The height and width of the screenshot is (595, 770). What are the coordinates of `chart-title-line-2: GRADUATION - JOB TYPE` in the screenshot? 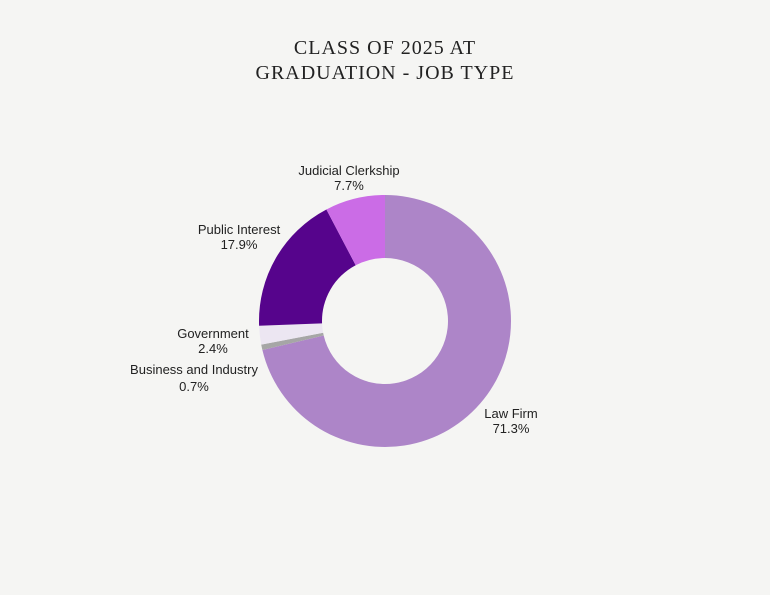 It's located at (385, 73).